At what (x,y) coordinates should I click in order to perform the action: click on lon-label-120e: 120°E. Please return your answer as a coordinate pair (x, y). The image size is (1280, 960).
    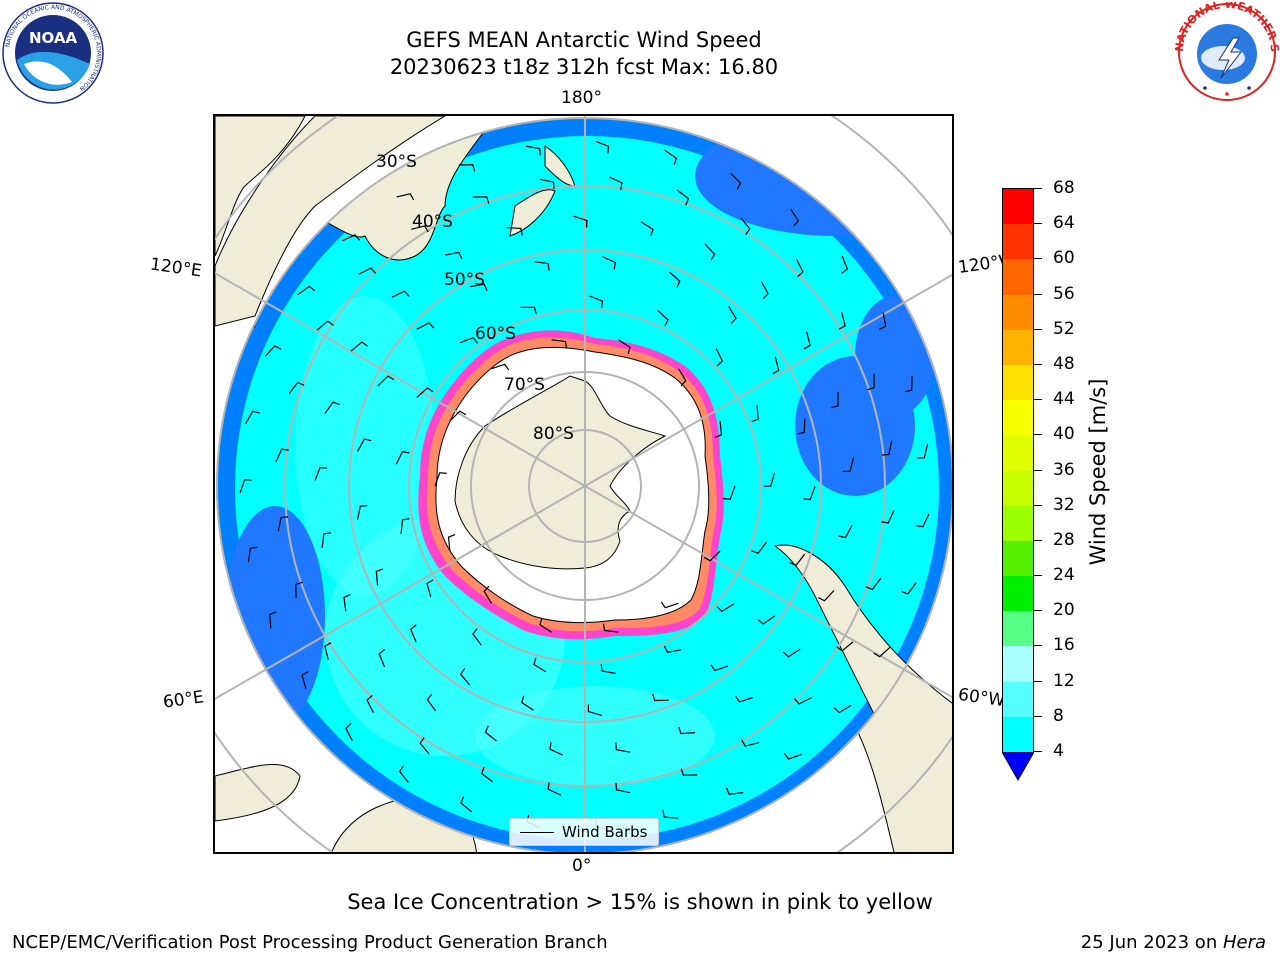
    Looking at the image, I should click on (175, 268).